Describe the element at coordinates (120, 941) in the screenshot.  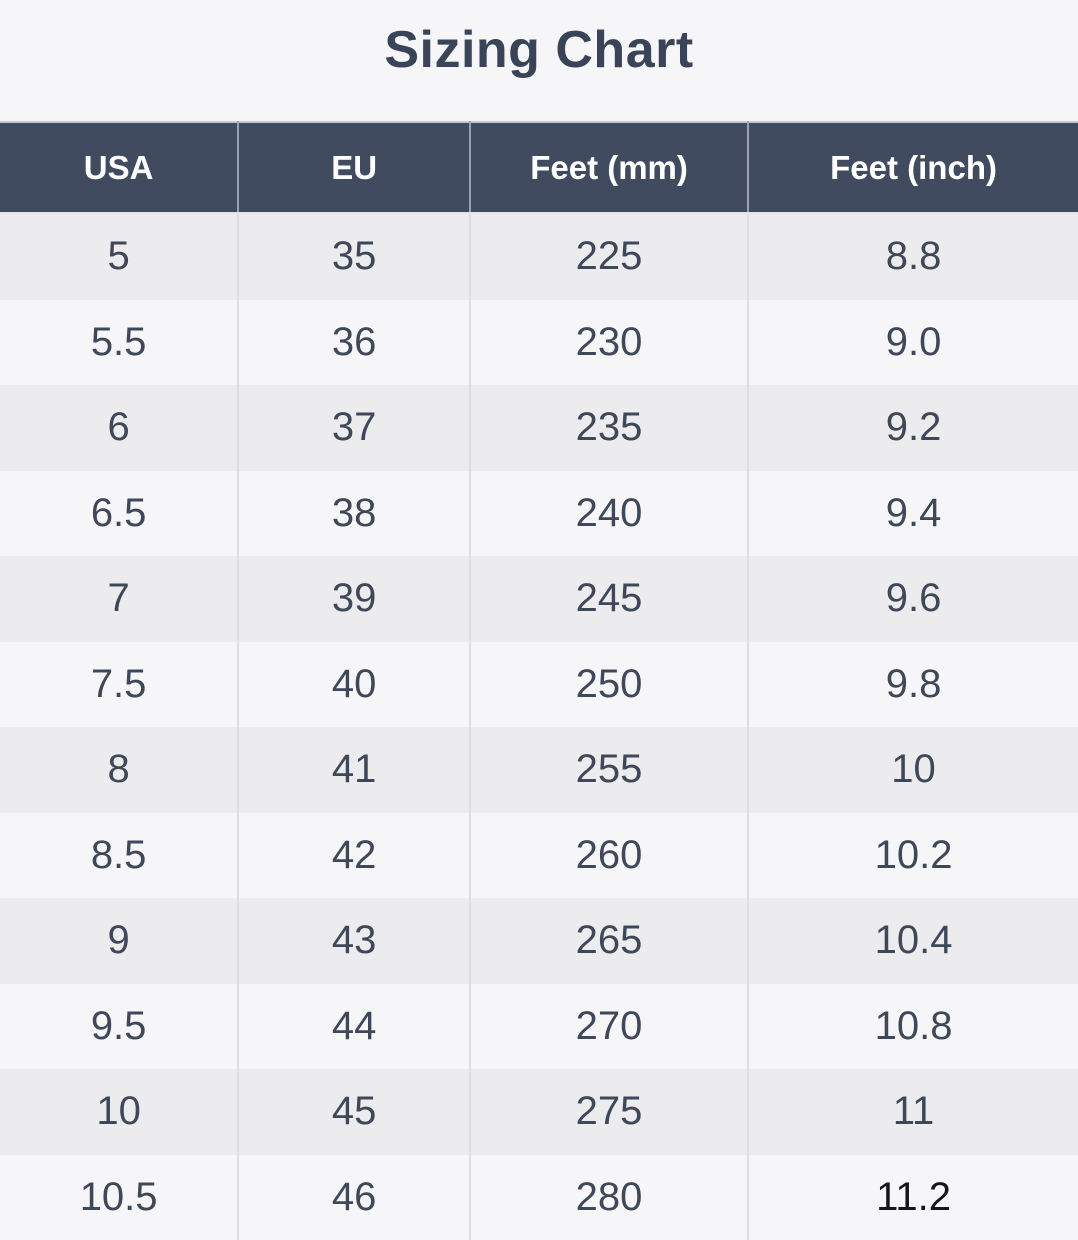
I see `table-cell: 9` at that location.